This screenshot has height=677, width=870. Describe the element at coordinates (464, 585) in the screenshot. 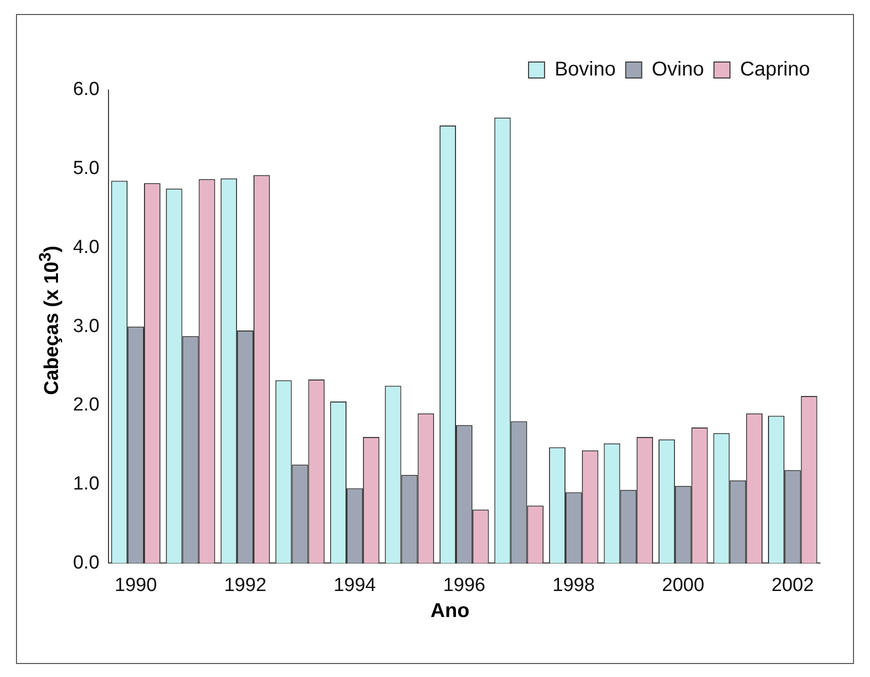

I see `x-tick-label: 1996` at that location.